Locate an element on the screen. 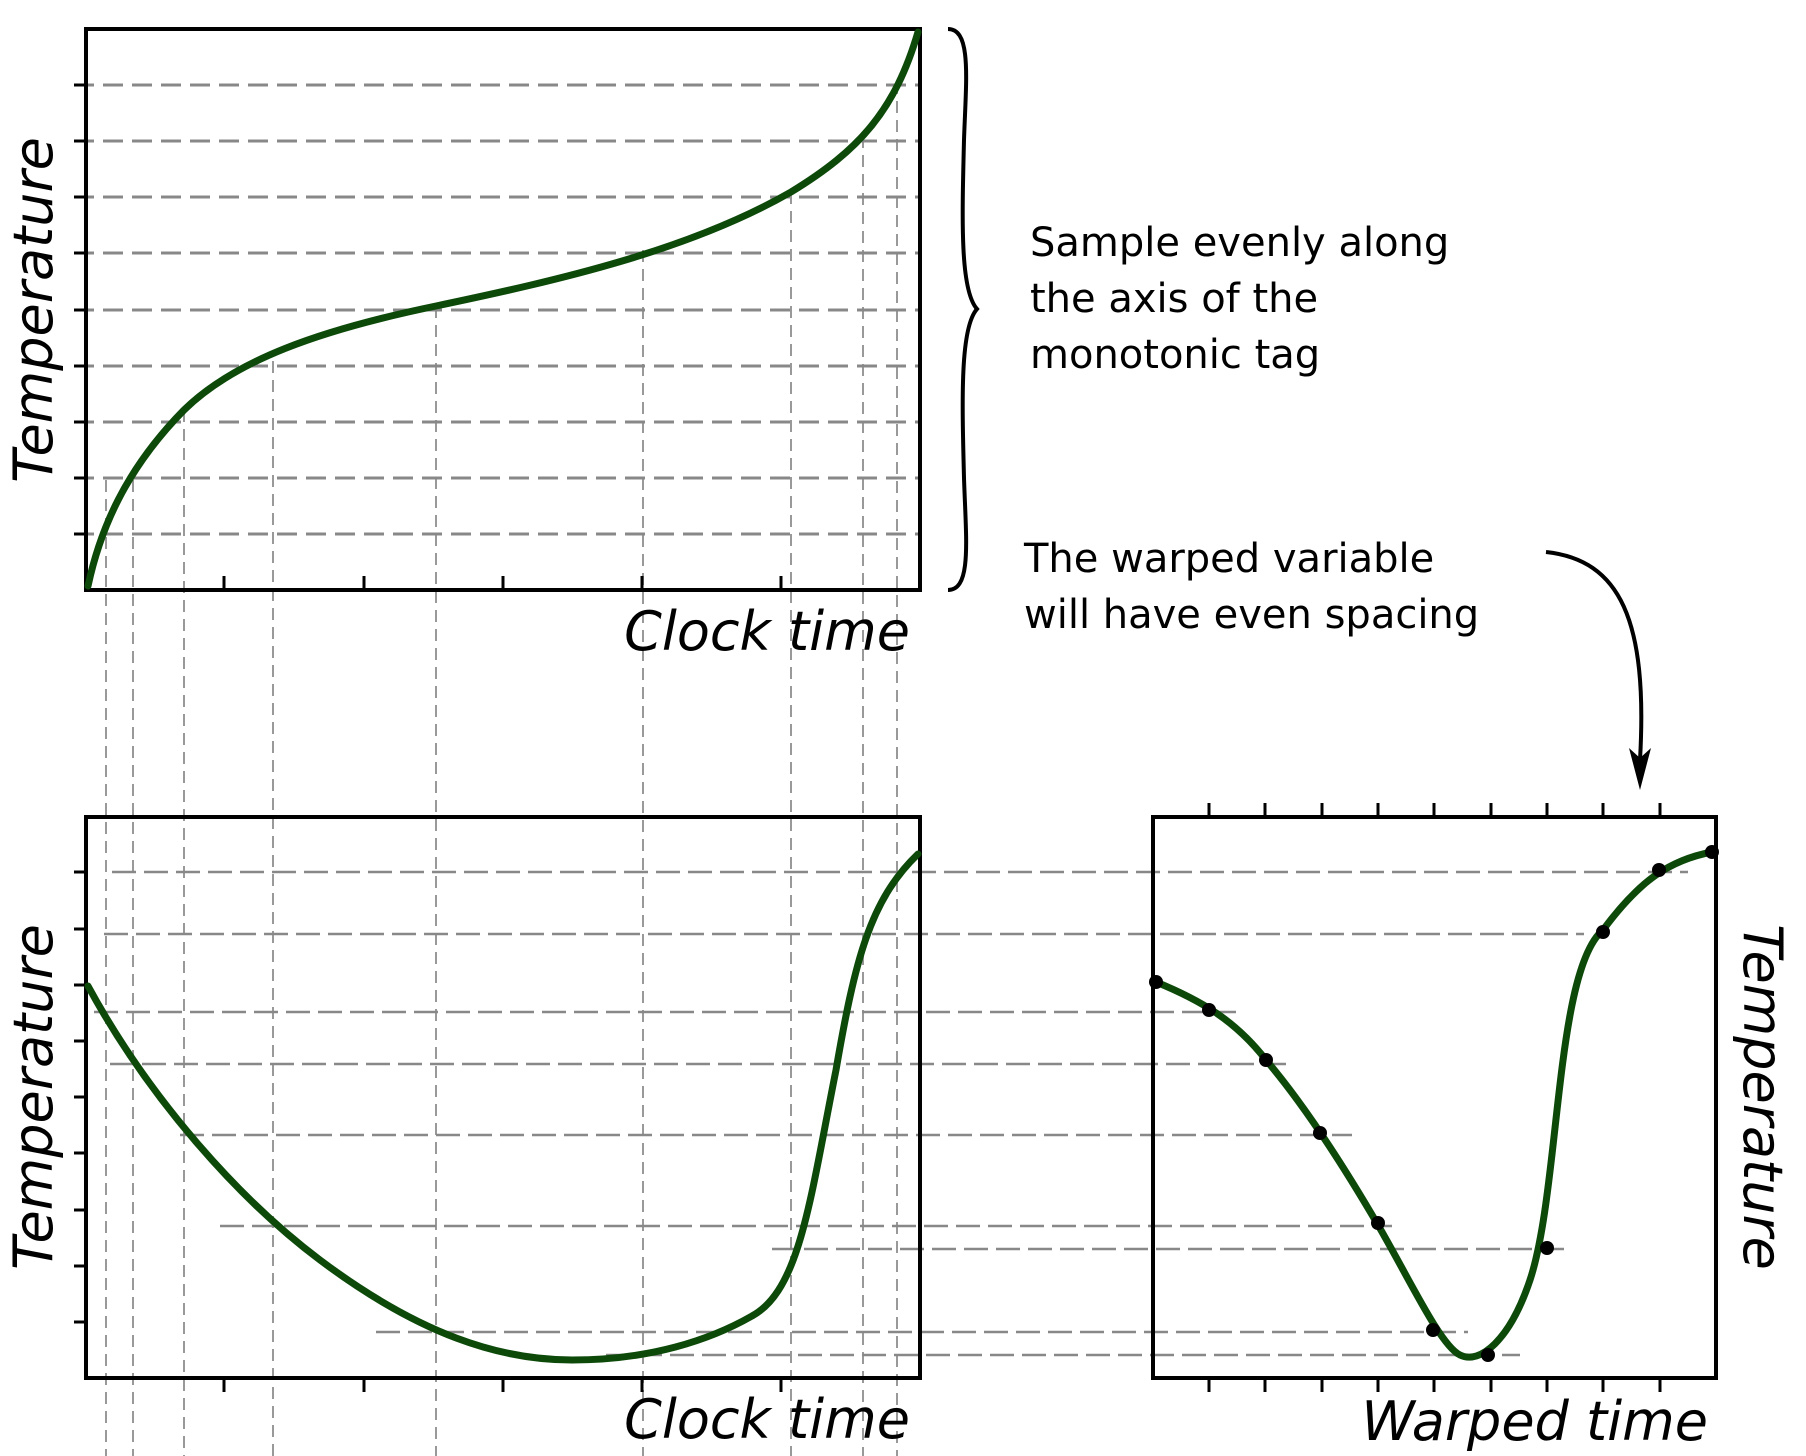 This screenshot has height=1456, width=1806. bottom-right-x-label: Warped time is located at coordinates (1534, 1421).